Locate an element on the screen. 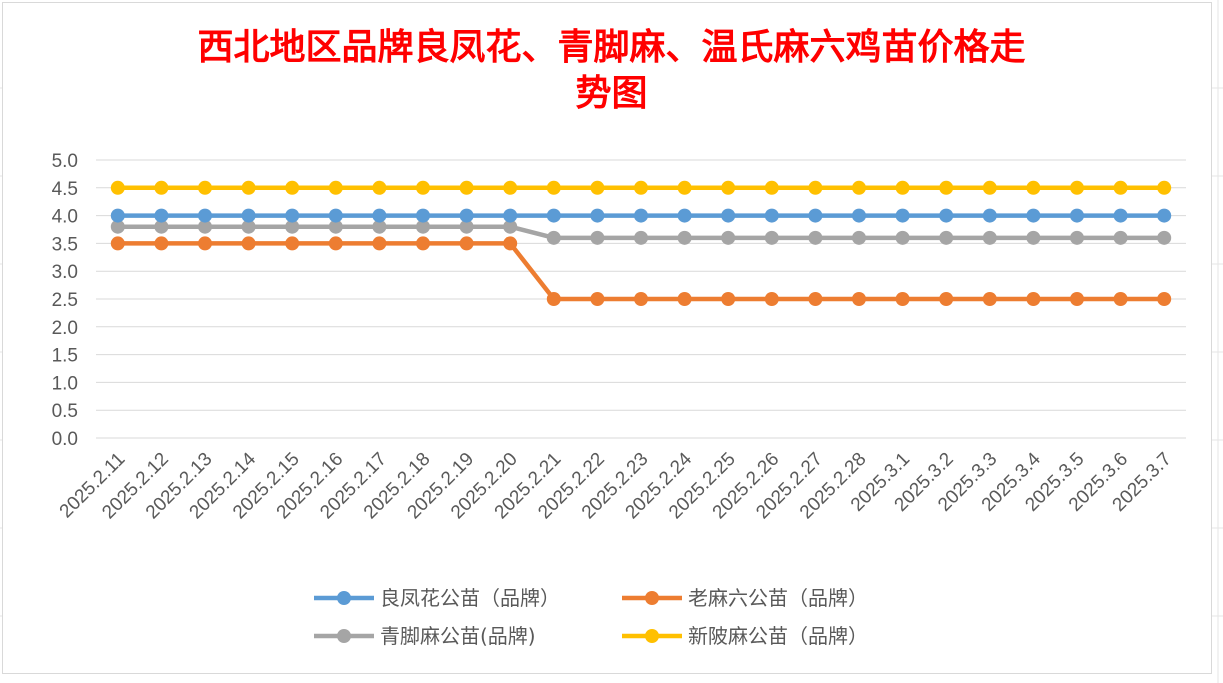  chart-title-line-1: 西北地区品牌良凤花、青脚麻、温氏麻六鸡苗价格走 is located at coordinates (611, 47).